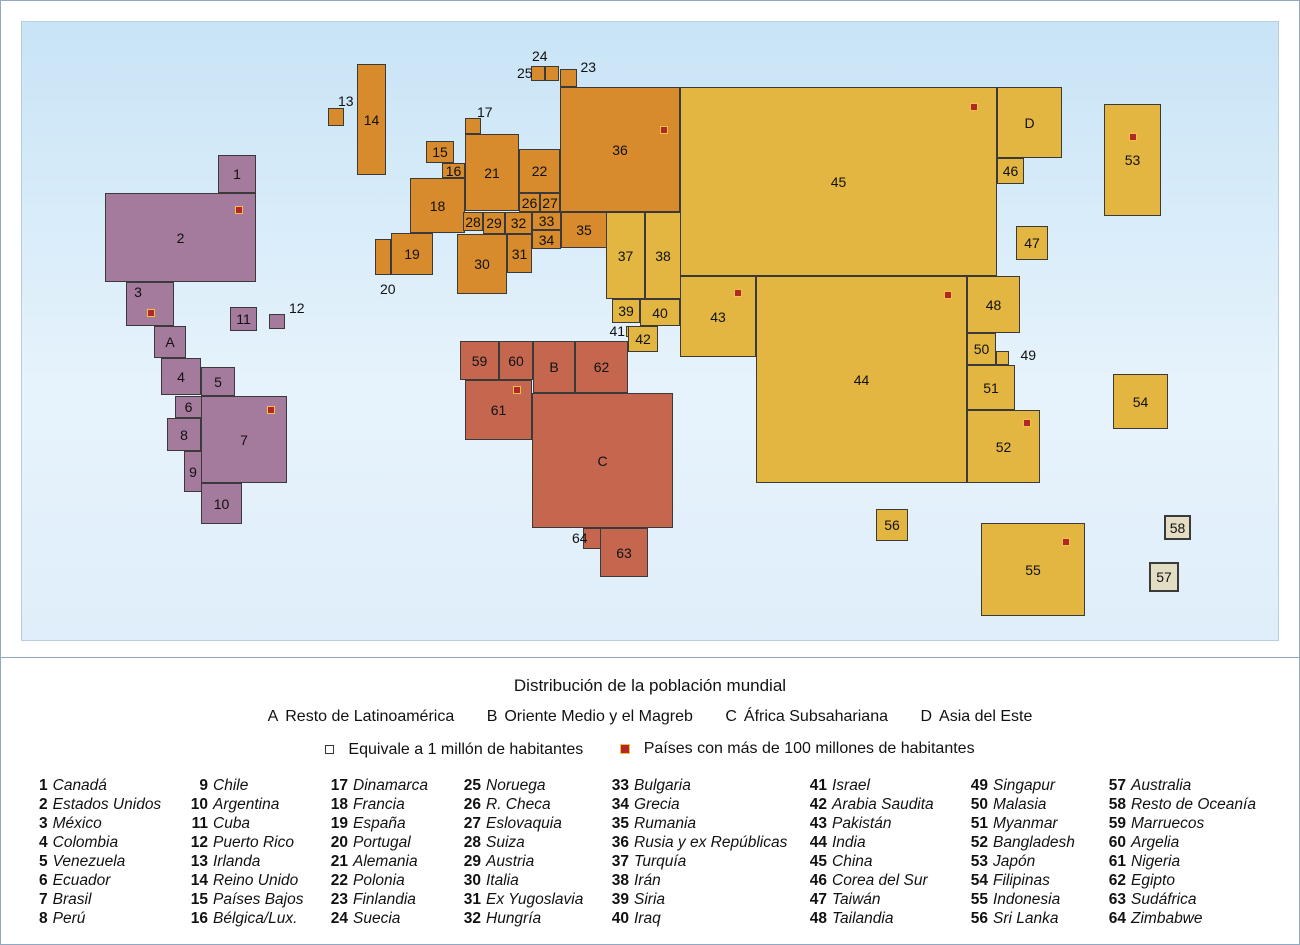 The width and height of the screenshot is (1300, 945). I want to click on country-number: 10, so click(199, 804).